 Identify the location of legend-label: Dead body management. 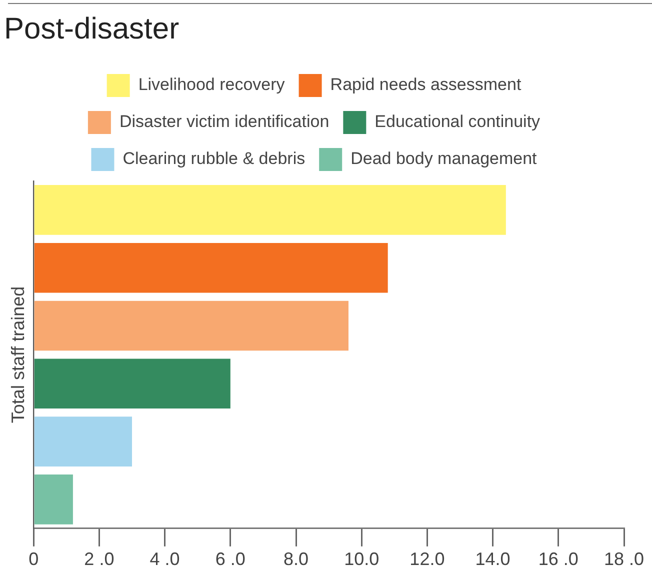
(444, 158).